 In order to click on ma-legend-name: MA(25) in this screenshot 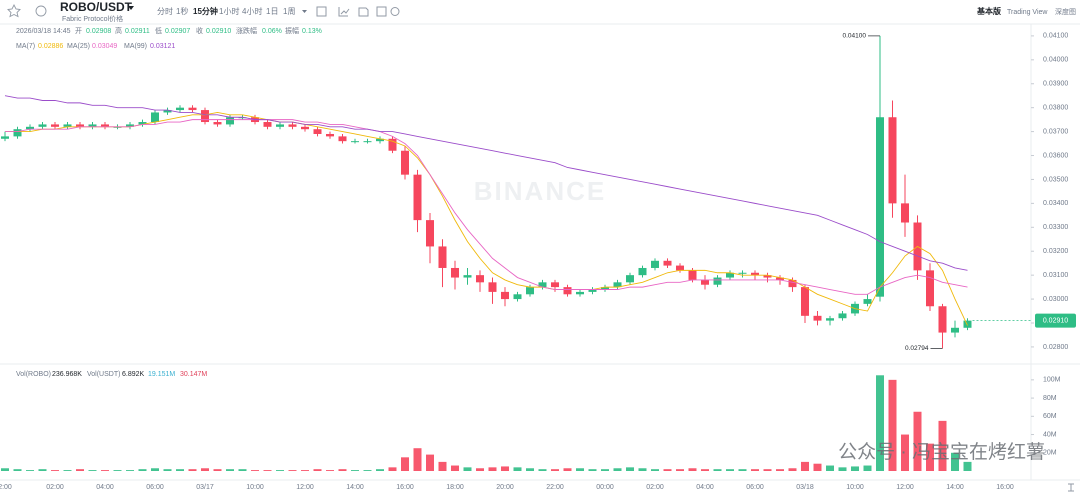, I will do `click(78, 46)`.